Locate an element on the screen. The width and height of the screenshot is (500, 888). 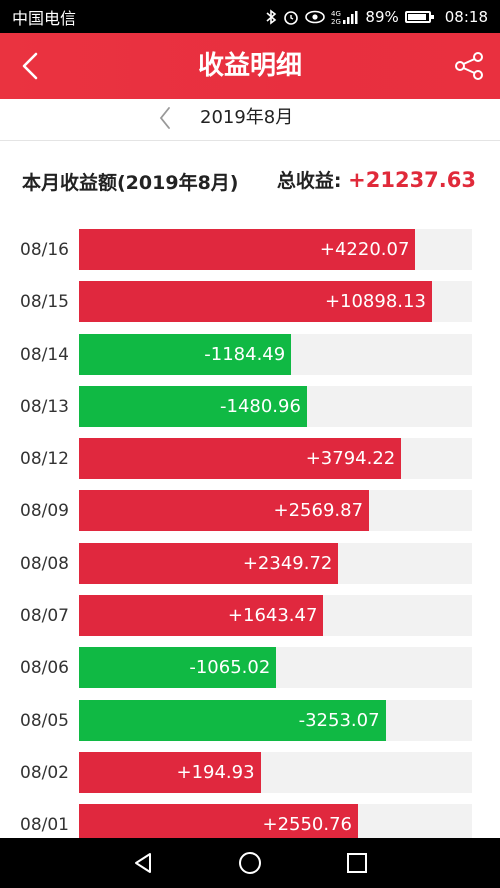
svg-text: 2G is located at coordinates (336, 21).